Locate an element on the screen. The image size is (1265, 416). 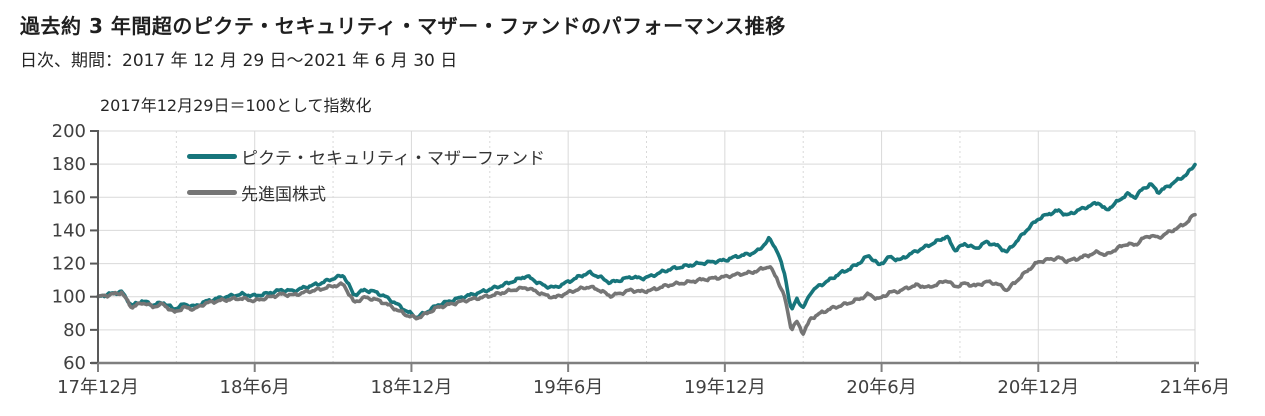
index-base-note: 2017年12月29日＝100として指数化 is located at coordinates (236, 105).